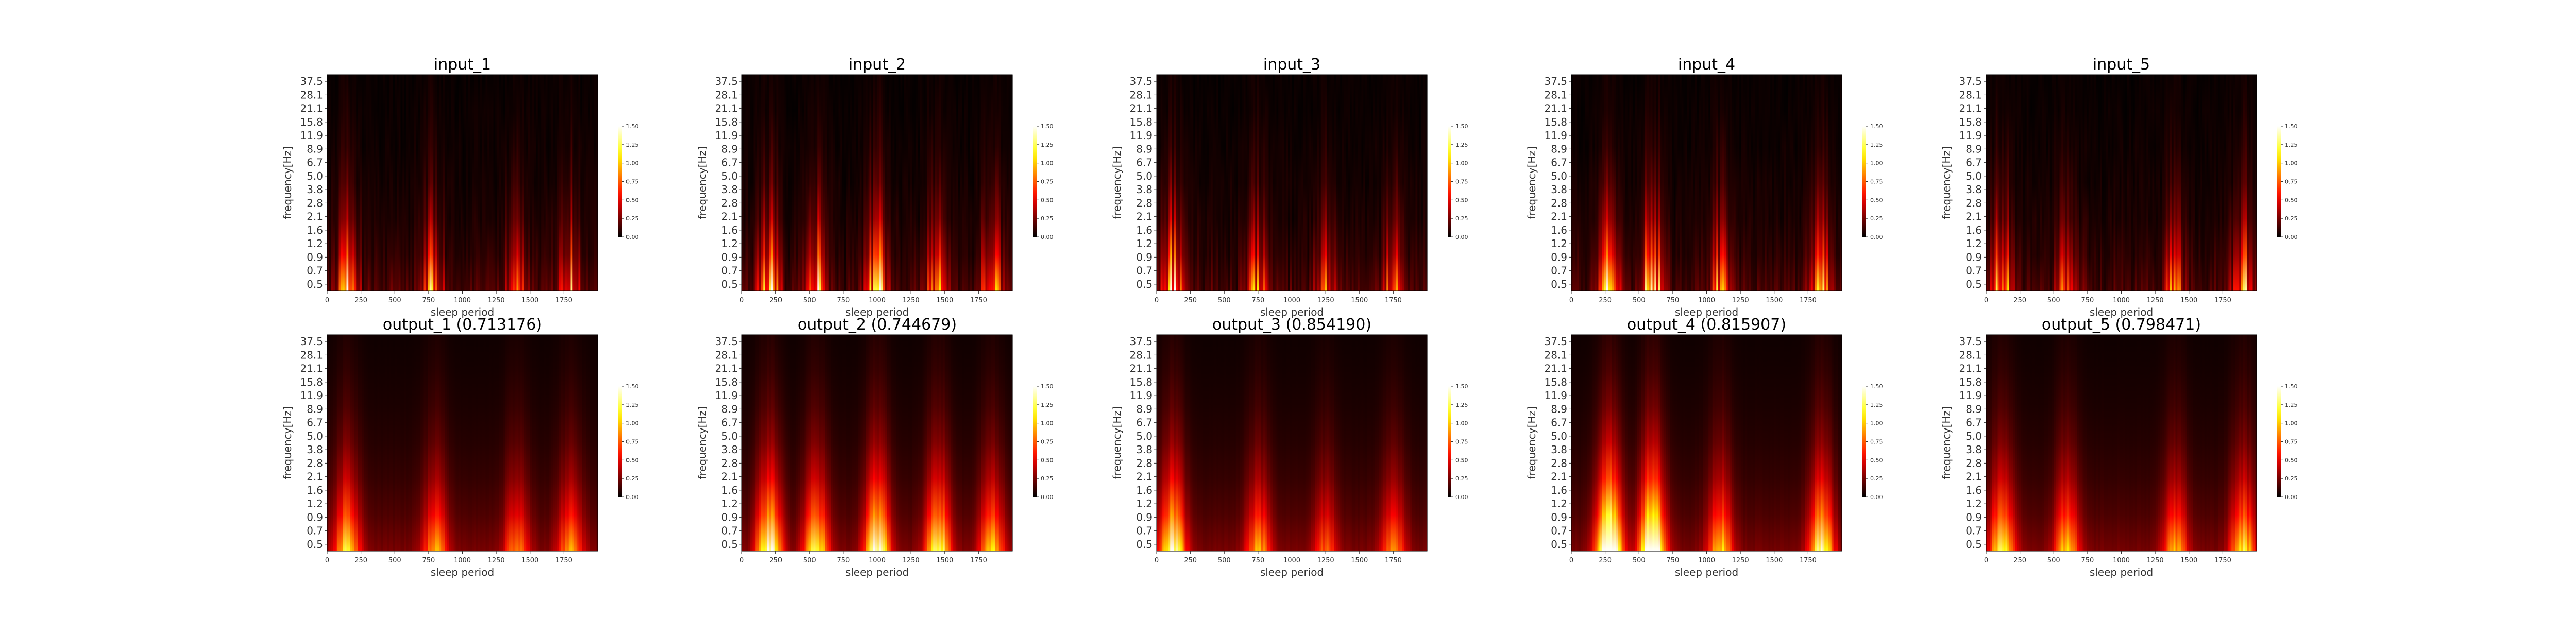 The image size is (2576, 618). Describe the element at coordinates (1877, 497) in the screenshot. I see `colorbar-tick-label: 0.00` at that location.